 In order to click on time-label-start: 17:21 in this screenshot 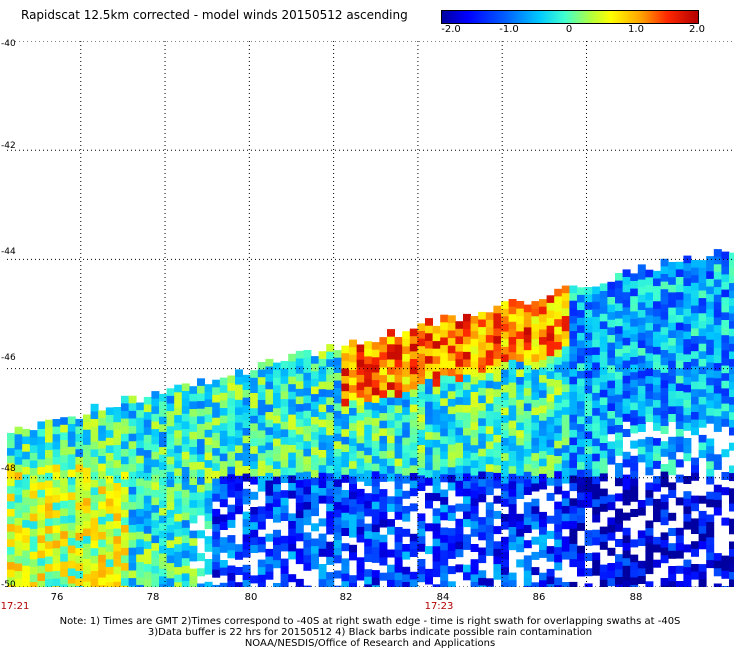, I will do `click(15, 606)`.